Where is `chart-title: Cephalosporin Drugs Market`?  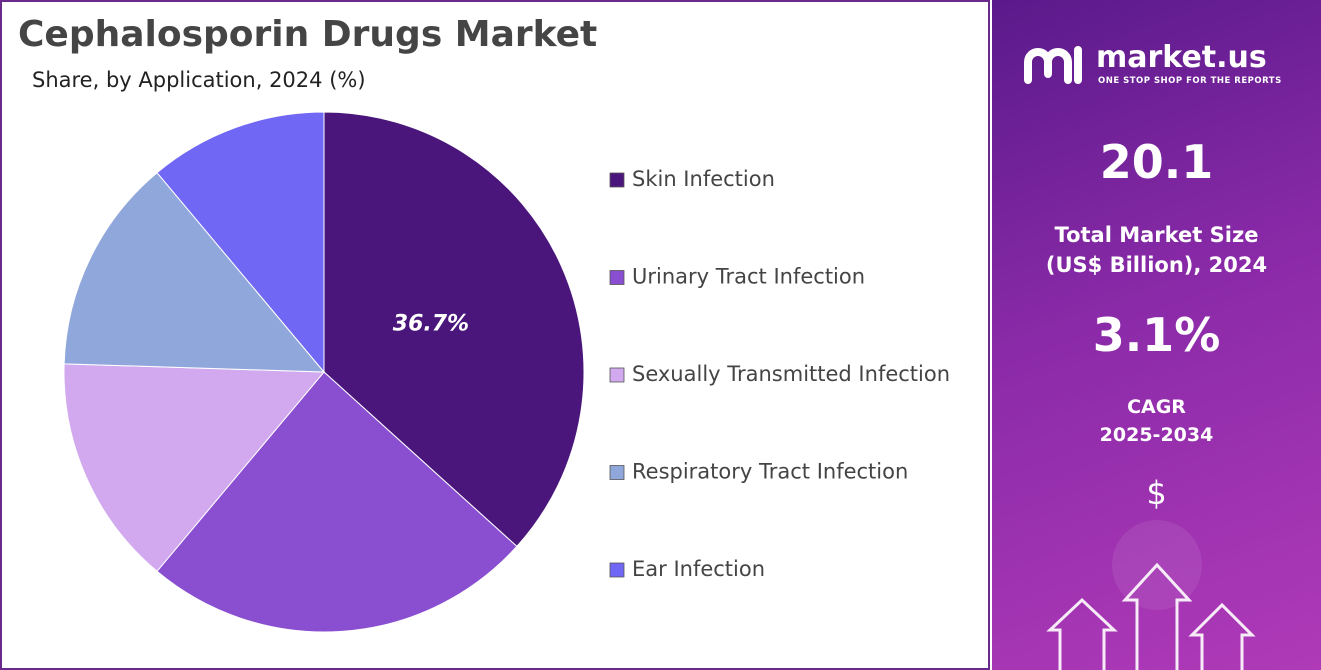
chart-title: Cephalosporin Drugs Market is located at coordinates (308, 34).